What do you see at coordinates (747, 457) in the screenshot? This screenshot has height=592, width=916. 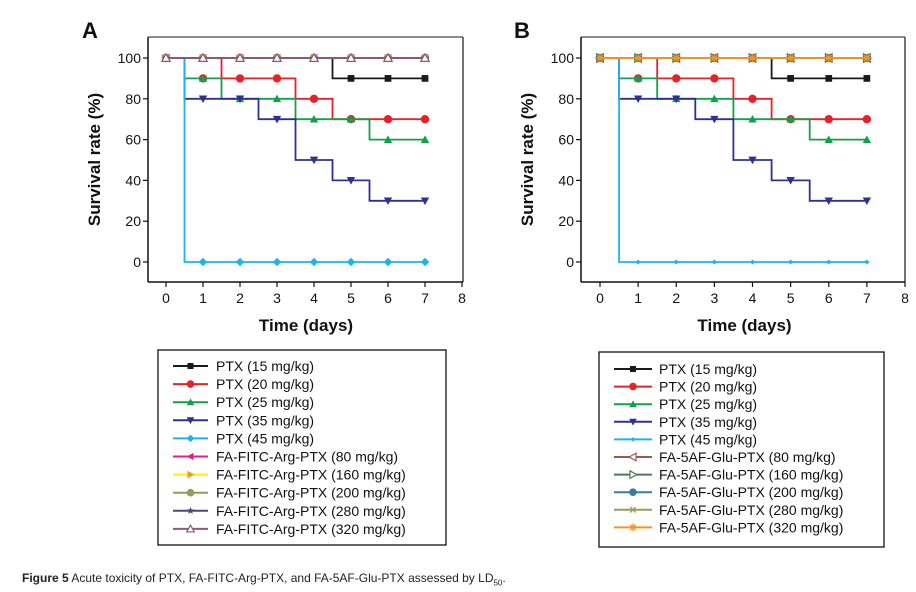 I see `legend-label: FA-5AF-Glu-PTX (80 mg/kg)` at bounding box center [747, 457].